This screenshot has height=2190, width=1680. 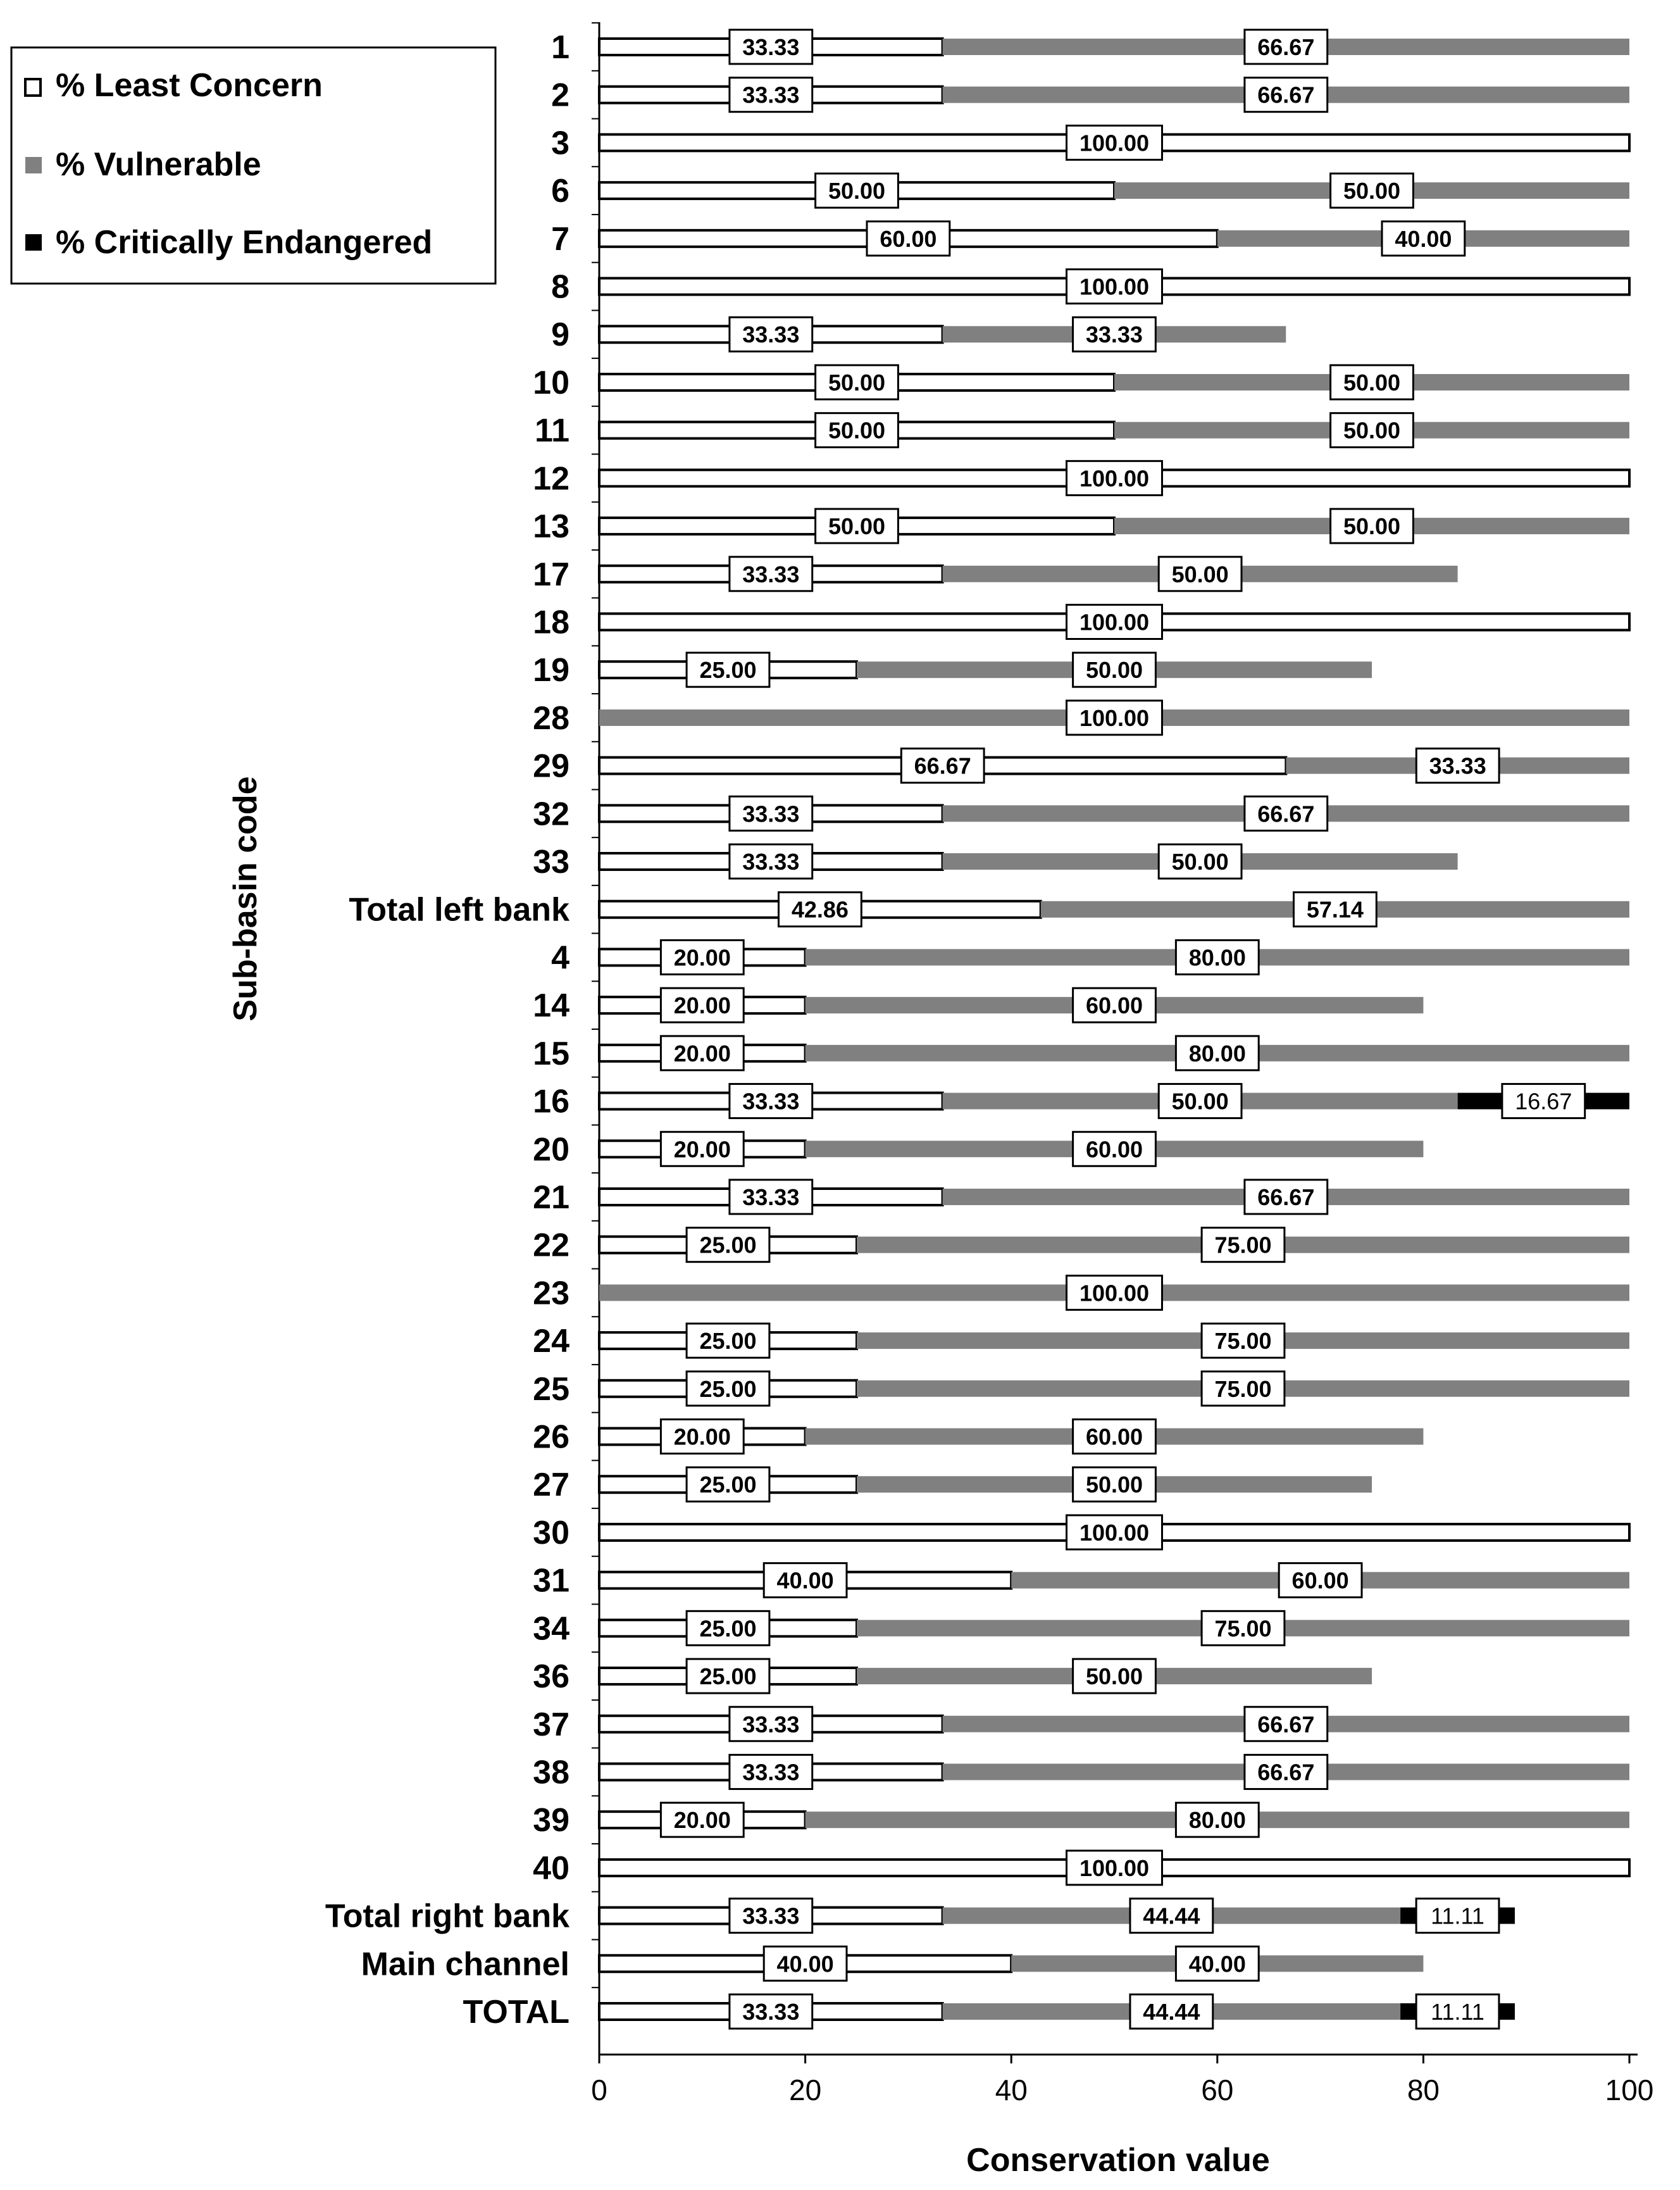 What do you see at coordinates (770, 1724) in the screenshot?
I see `data-label-least-concern-37: 33.33` at bounding box center [770, 1724].